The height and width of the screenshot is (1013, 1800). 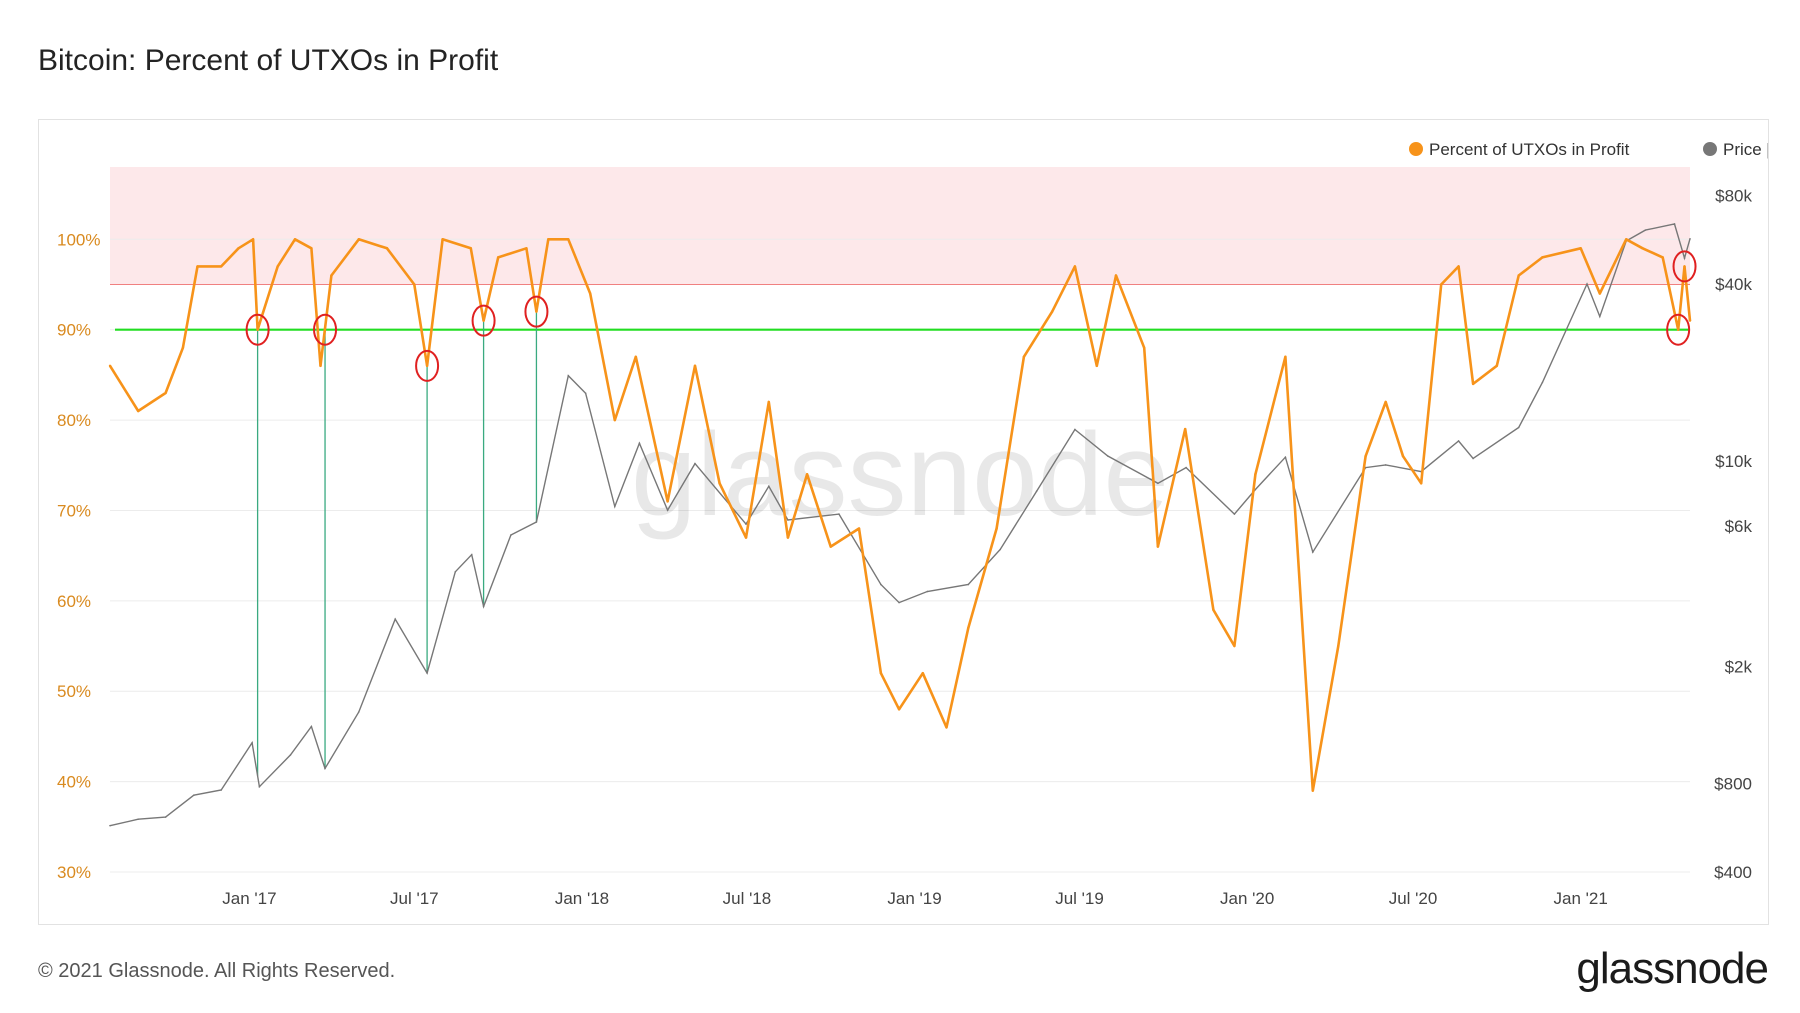 What do you see at coordinates (900, 226) in the screenshot?
I see `overheated-band` at bounding box center [900, 226].